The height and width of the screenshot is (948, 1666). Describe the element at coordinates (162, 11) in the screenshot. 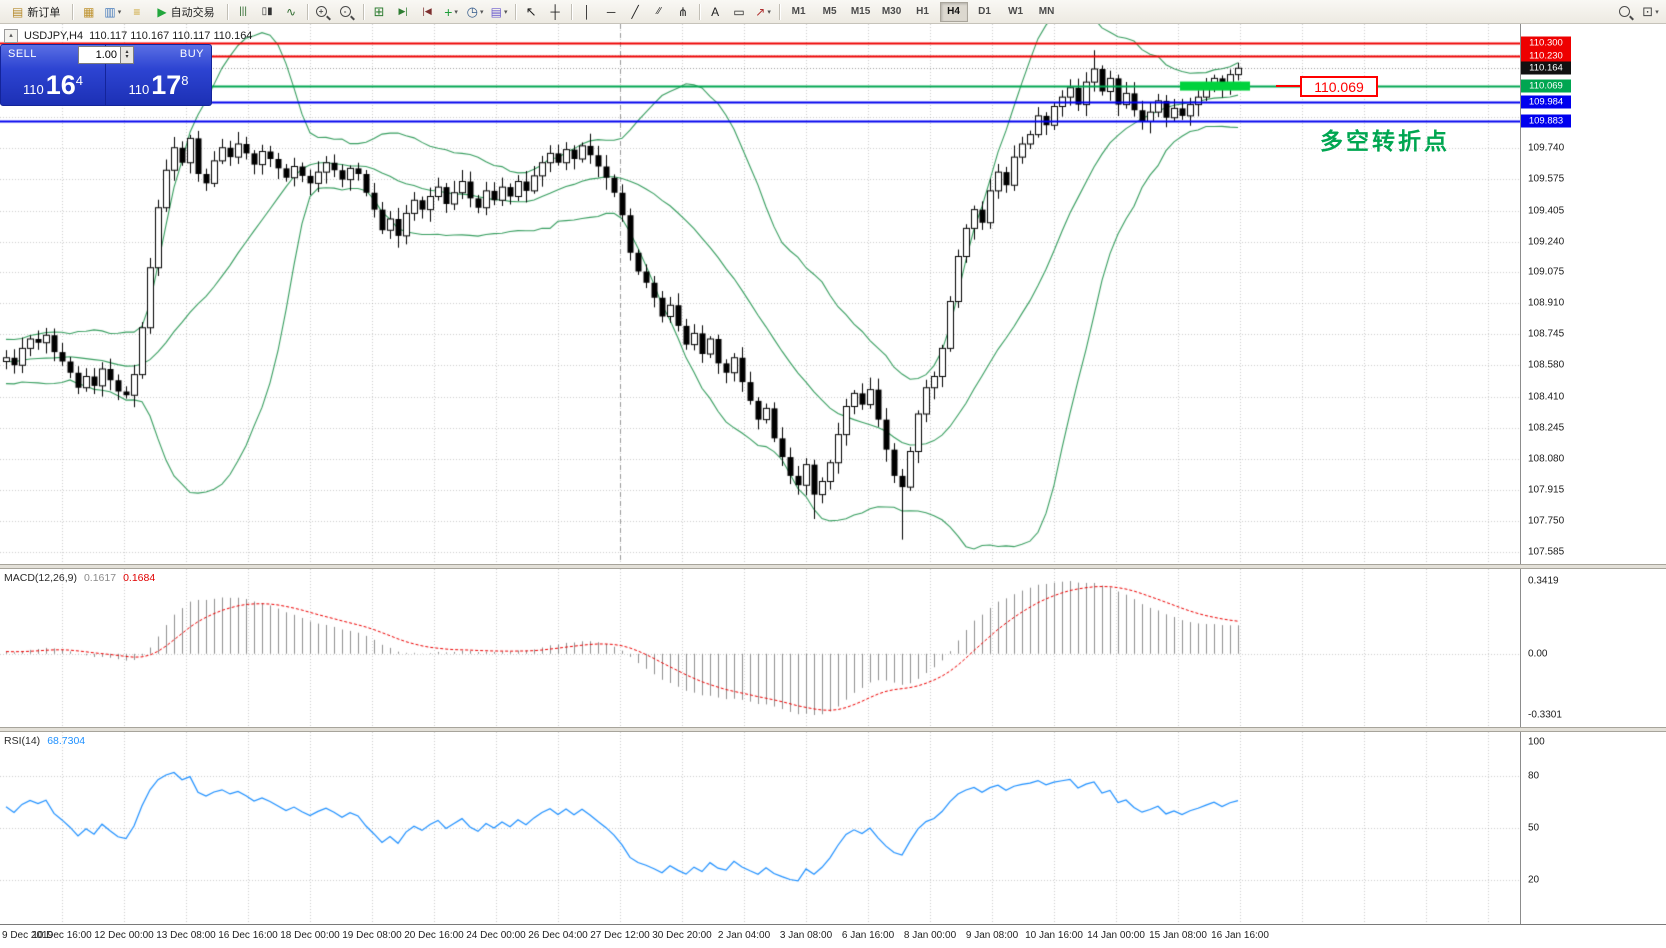

I see `autotrading-glyph: ▶` at that location.